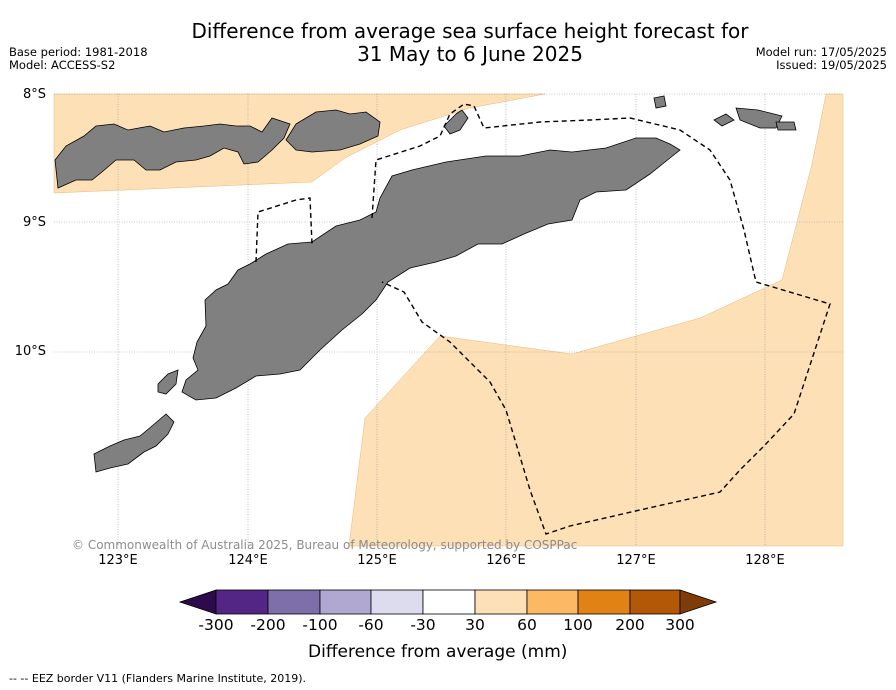  What do you see at coordinates (62, 65) in the screenshot?
I see `model-name: Model: ACCESS-S2` at bounding box center [62, 65].